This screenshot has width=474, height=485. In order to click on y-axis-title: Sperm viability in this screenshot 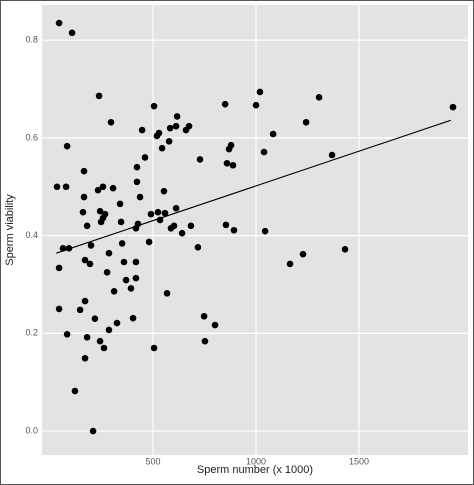, I will do `click(10, 230)`.